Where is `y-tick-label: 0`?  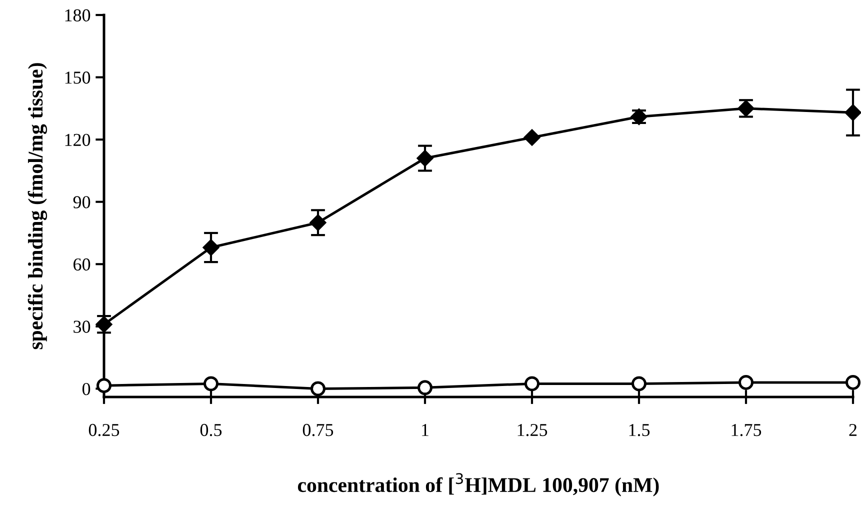 y-tick-label: 0 is located at coordinates (86, 389).